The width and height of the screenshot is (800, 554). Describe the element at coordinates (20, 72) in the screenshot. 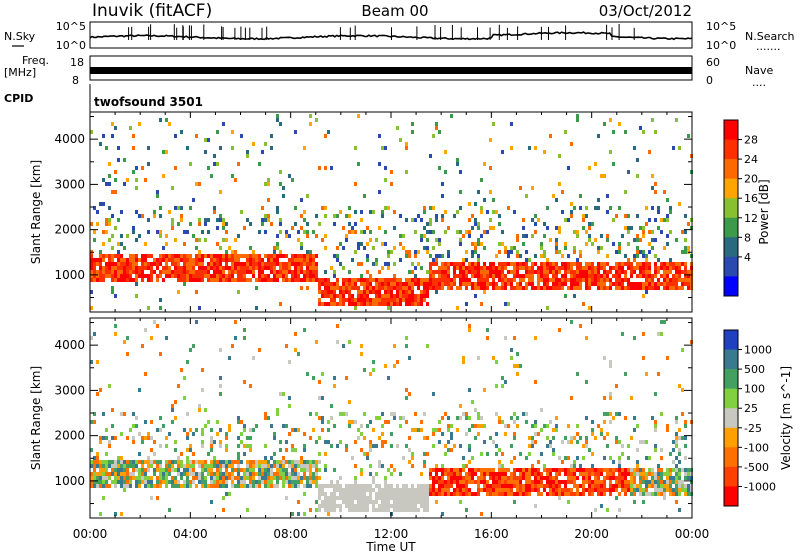

I see `freq-unit: [MHz]` at that location.